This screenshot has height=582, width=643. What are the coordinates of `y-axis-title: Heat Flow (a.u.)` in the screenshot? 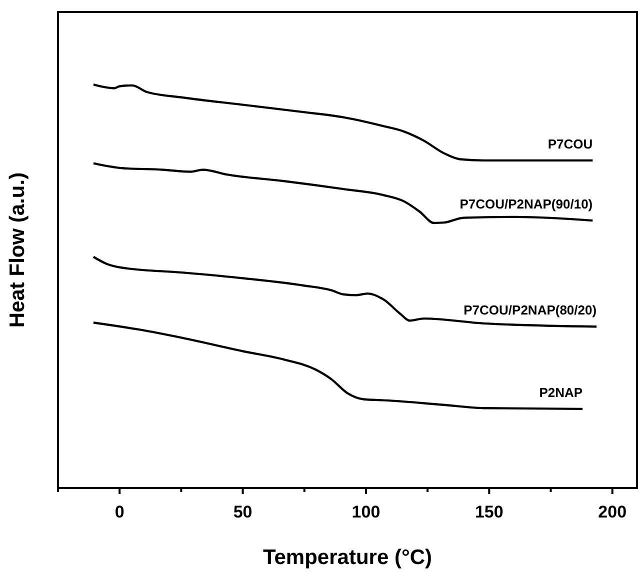 It's located at (17, 250).